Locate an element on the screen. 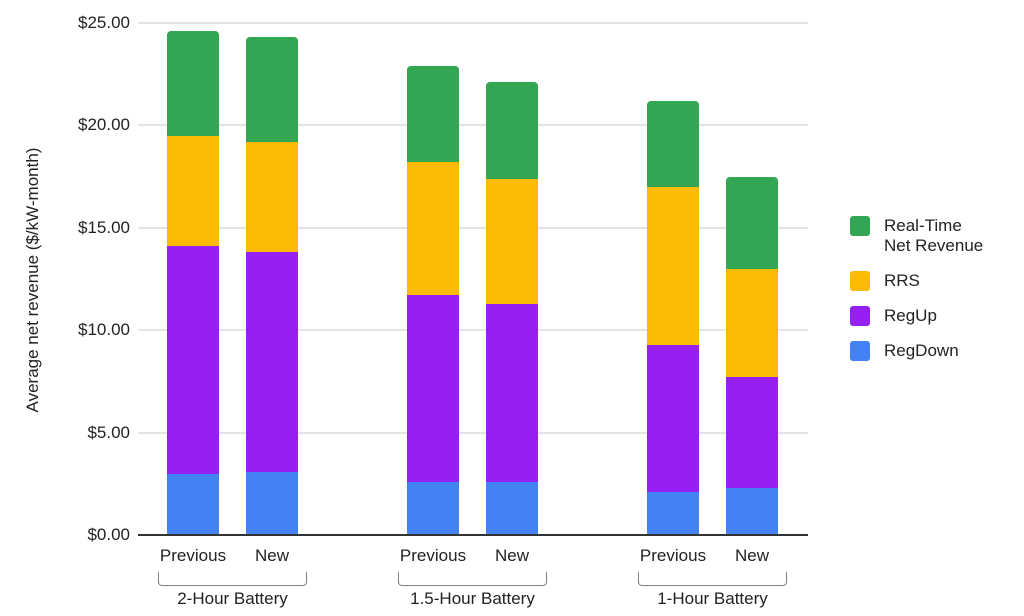 The height and width of the screenshot is (616, 1024). bar-1-hour-battery-previous is located at coordinates (673, 317).